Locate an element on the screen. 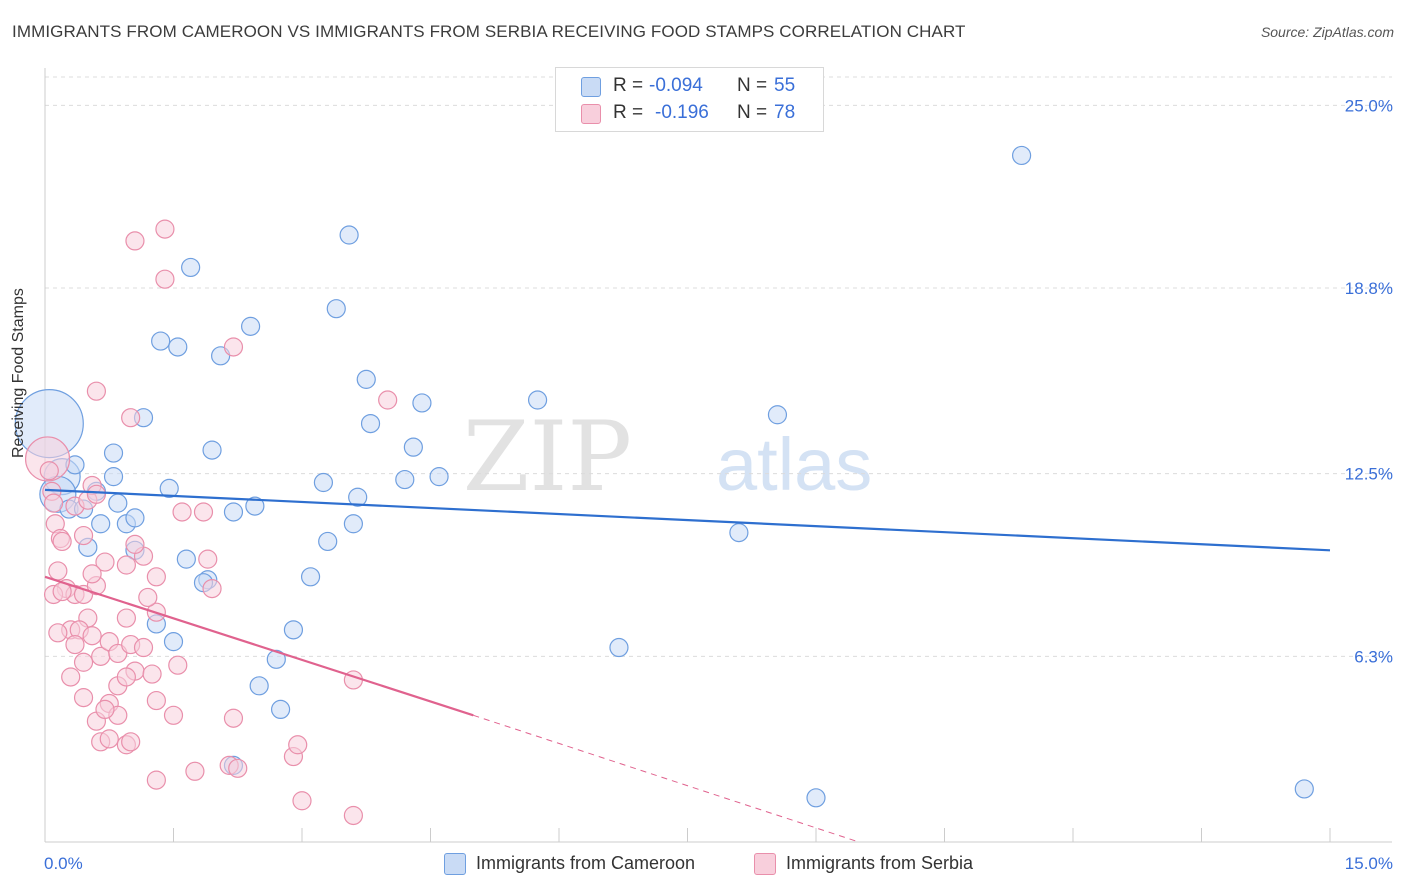  legend-swatch-cameroon is located at coordinates (591, 87).